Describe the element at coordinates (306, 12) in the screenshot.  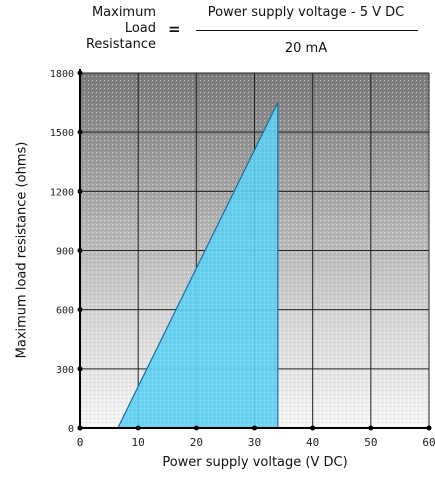
I see `formula-numerator: Power supply voltage - 5 V DC` at that location.